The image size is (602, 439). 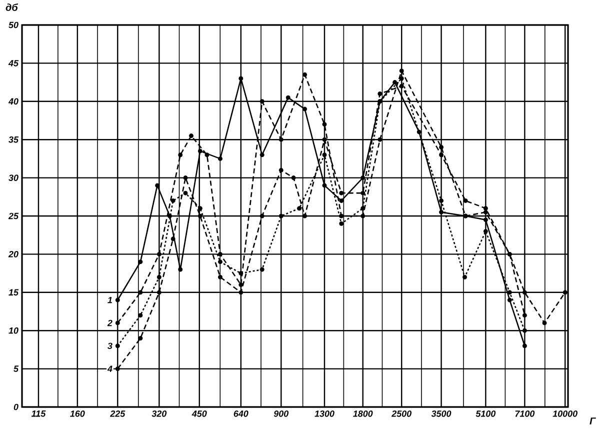 What do you see at coordinates (118, 413) in the screenshot?
I see `x-tick-label: 225` at bounding box center [118, 413].